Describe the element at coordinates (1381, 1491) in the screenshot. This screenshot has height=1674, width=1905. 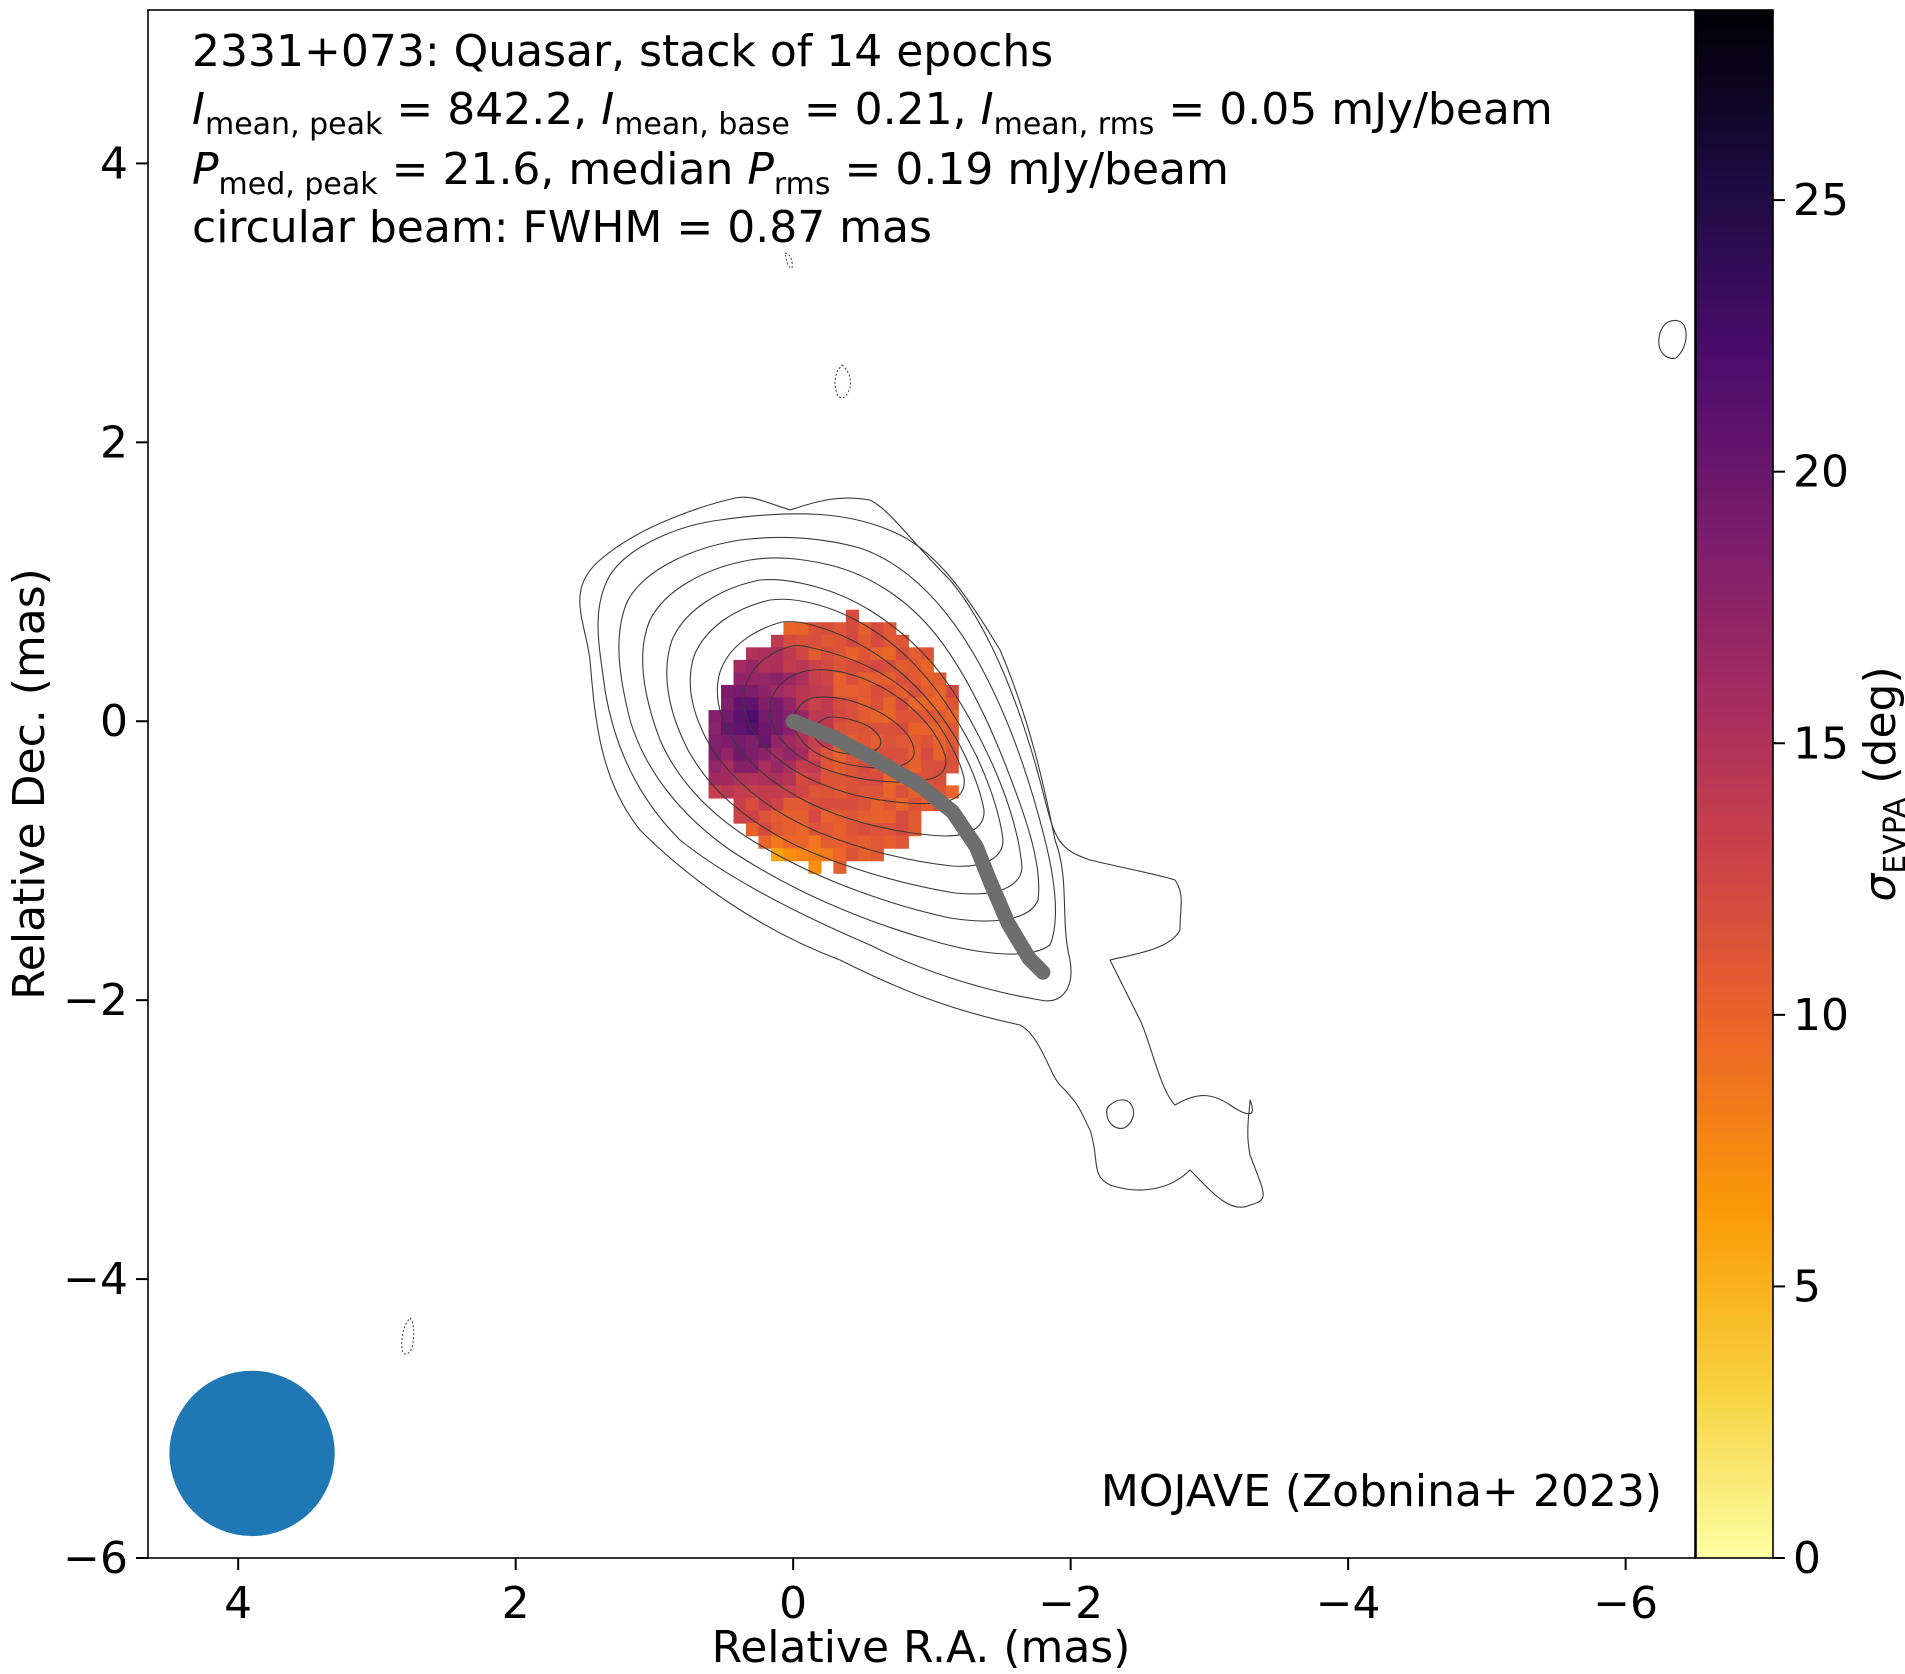
I see `annotation-credit: MOJAVE (Zobnina+ 2023)` at that location.